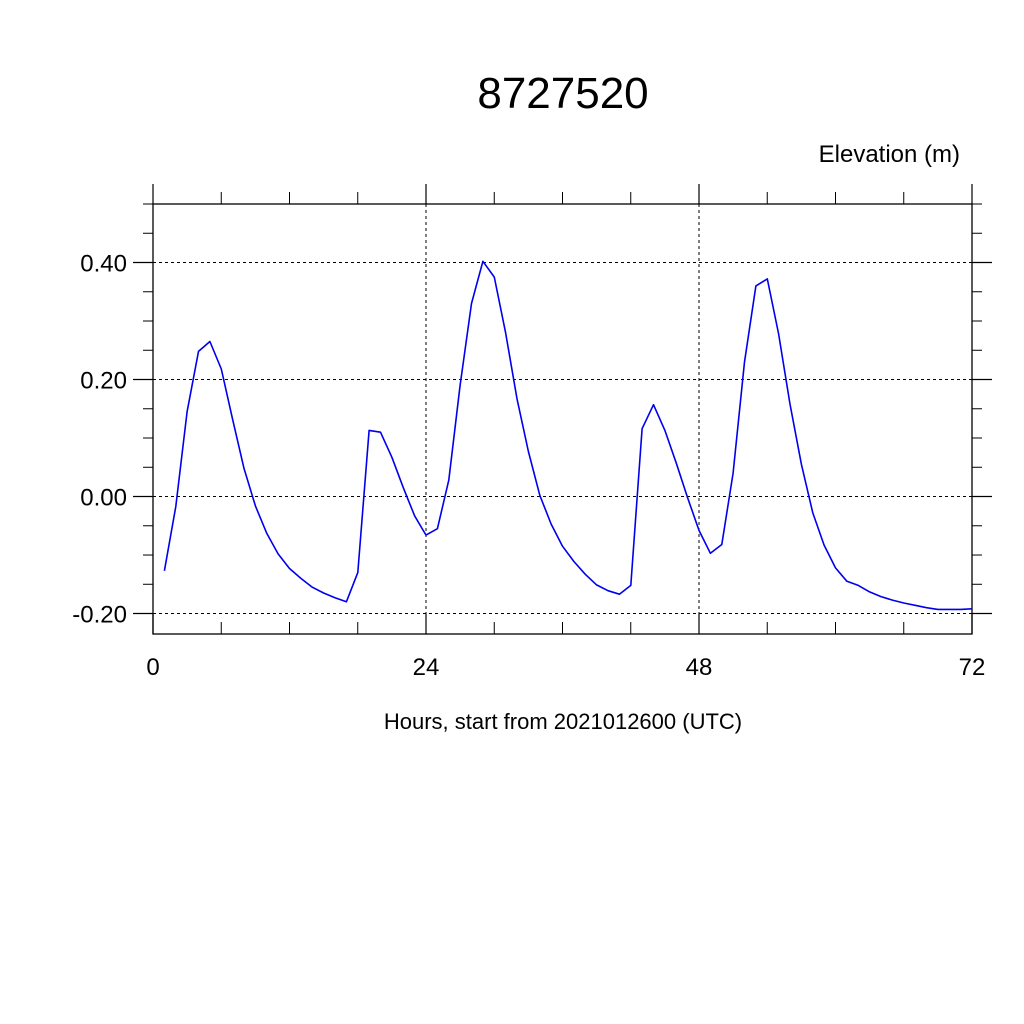 The width and height of the screenshot is (1024, 1024). Describe the element at coordinates (103, 498) in the screenshot. I see `y-tick-label: 0.00` at that location.